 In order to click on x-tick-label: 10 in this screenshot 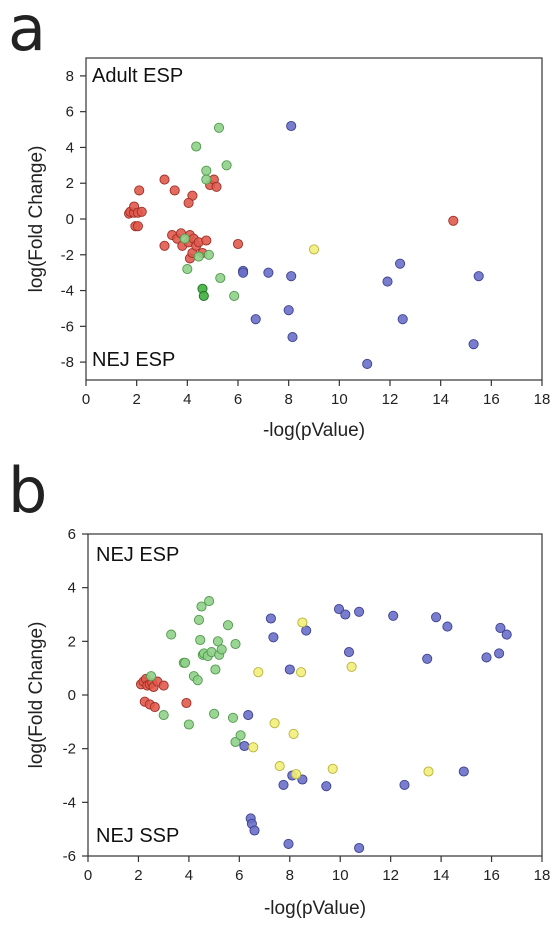, I will do `click(339, 399)`.